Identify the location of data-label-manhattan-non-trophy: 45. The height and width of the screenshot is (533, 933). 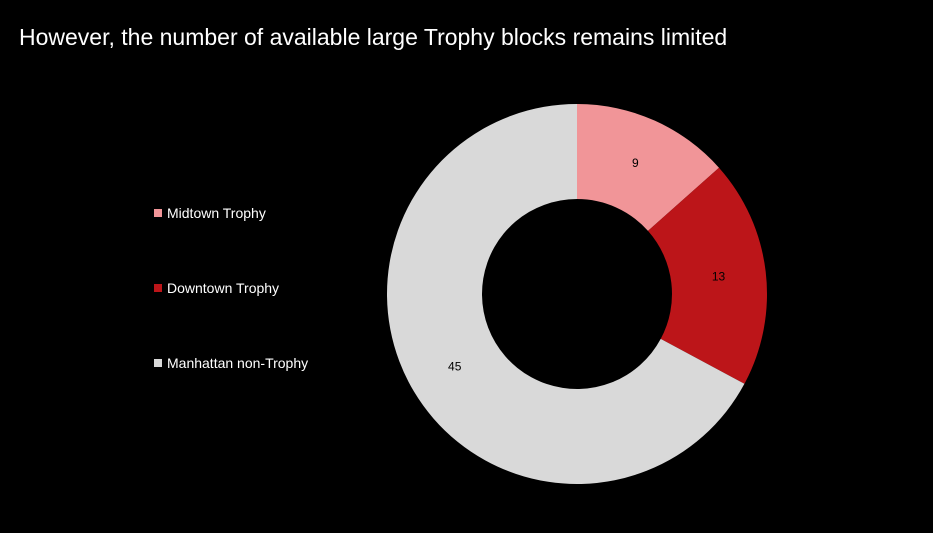
(455, 366).